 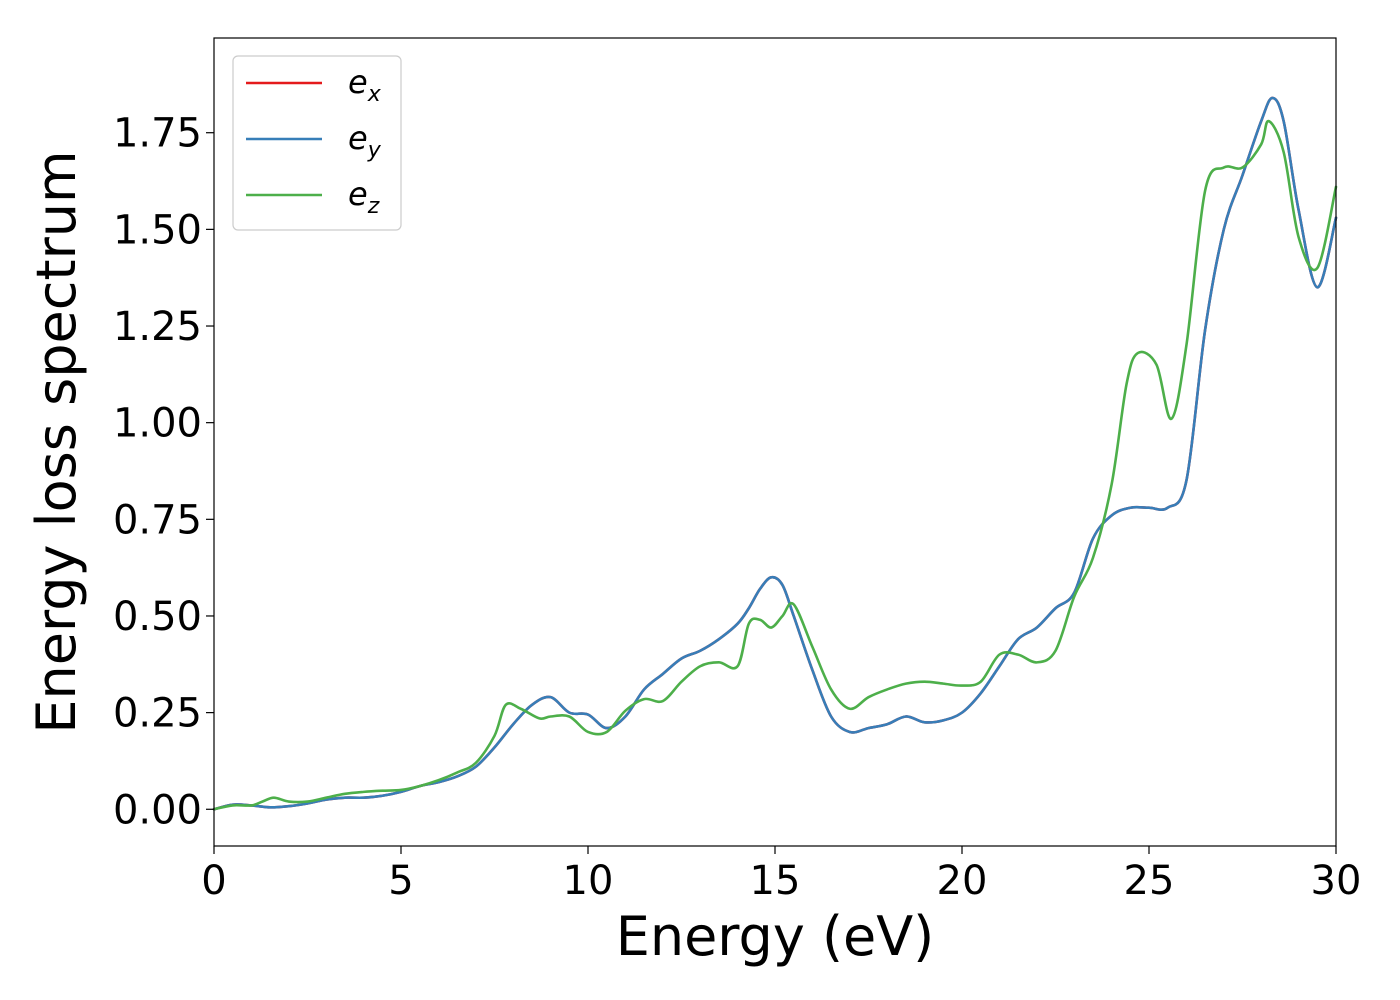 What do you see at coordinates (588, 881) in the screenshot?
I see `x-tick-label: 10` at bounding box center [588, 881].